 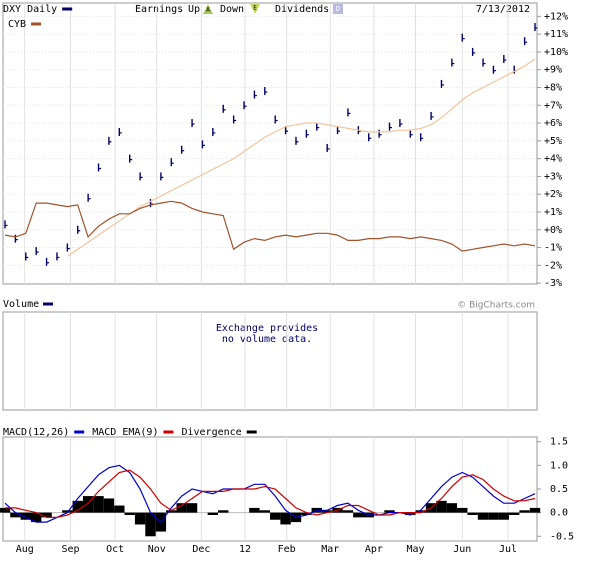 What do you see at coordinates (553, 230) in the screenshot?
I see `y-tick-label: +0%` at bounding box center [553, 230].